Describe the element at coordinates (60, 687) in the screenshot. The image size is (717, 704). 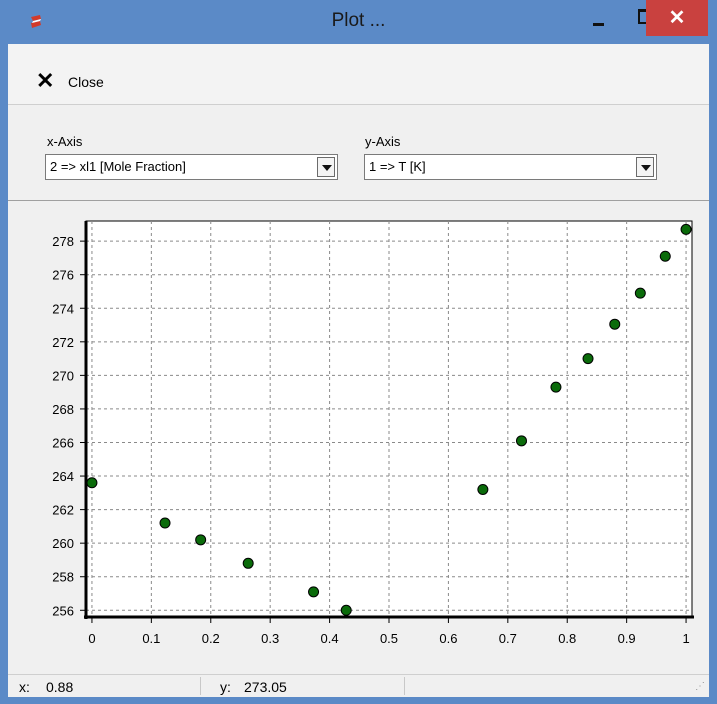
I see `status-x-value: 0.88` at that location.